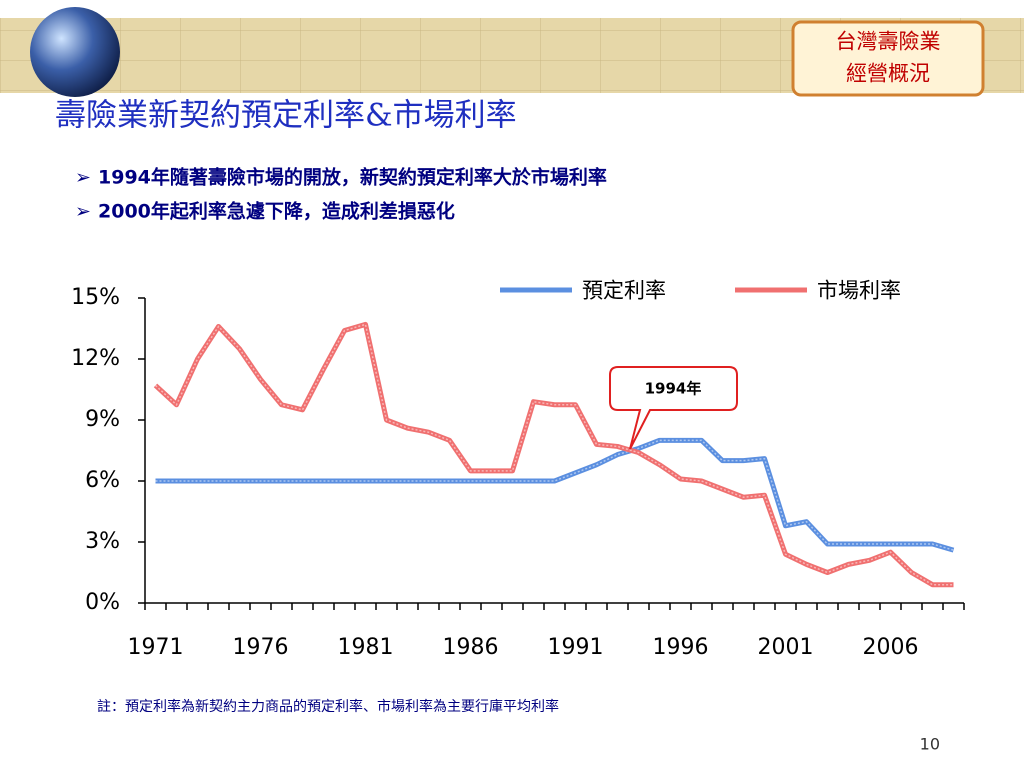 The height and width of the screenshot is (772, 1024). Describe the element at coordinates (786, 647) in the screenshot. I see `x-tick-label: 2001` at that location.